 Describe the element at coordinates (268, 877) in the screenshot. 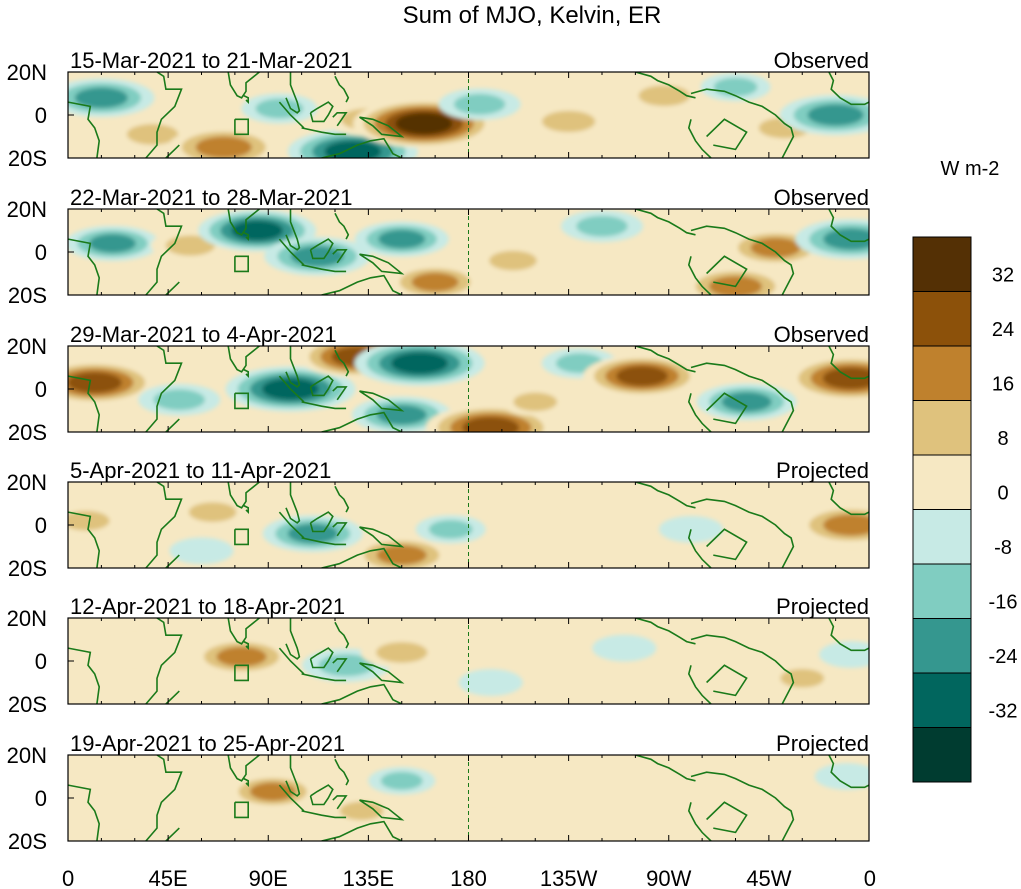

I see `x-tick-label: 90E` at that location.